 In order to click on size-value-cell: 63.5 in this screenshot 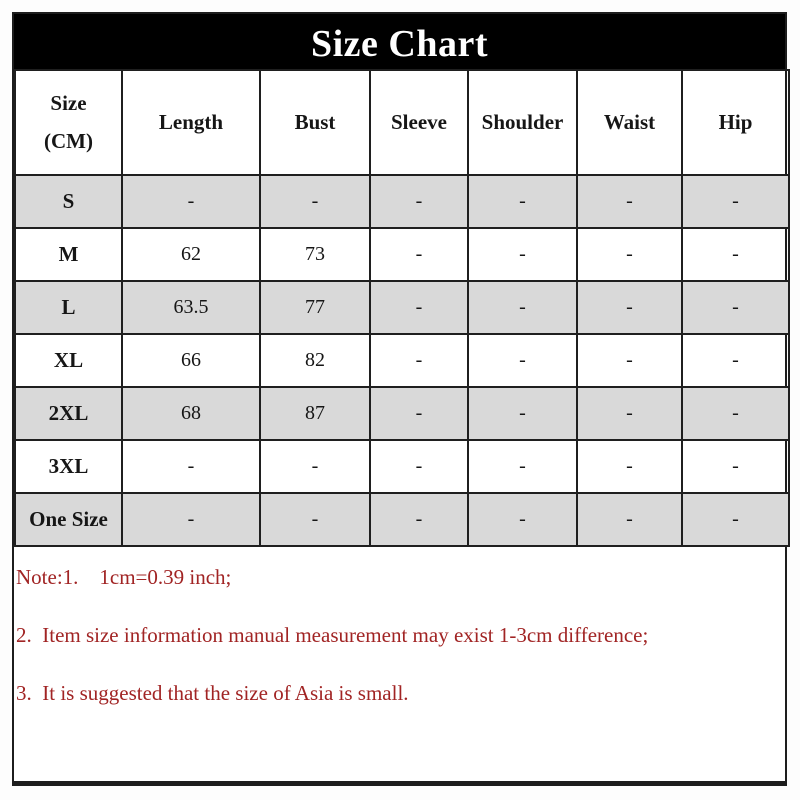, I will do `click(191, 307)`.